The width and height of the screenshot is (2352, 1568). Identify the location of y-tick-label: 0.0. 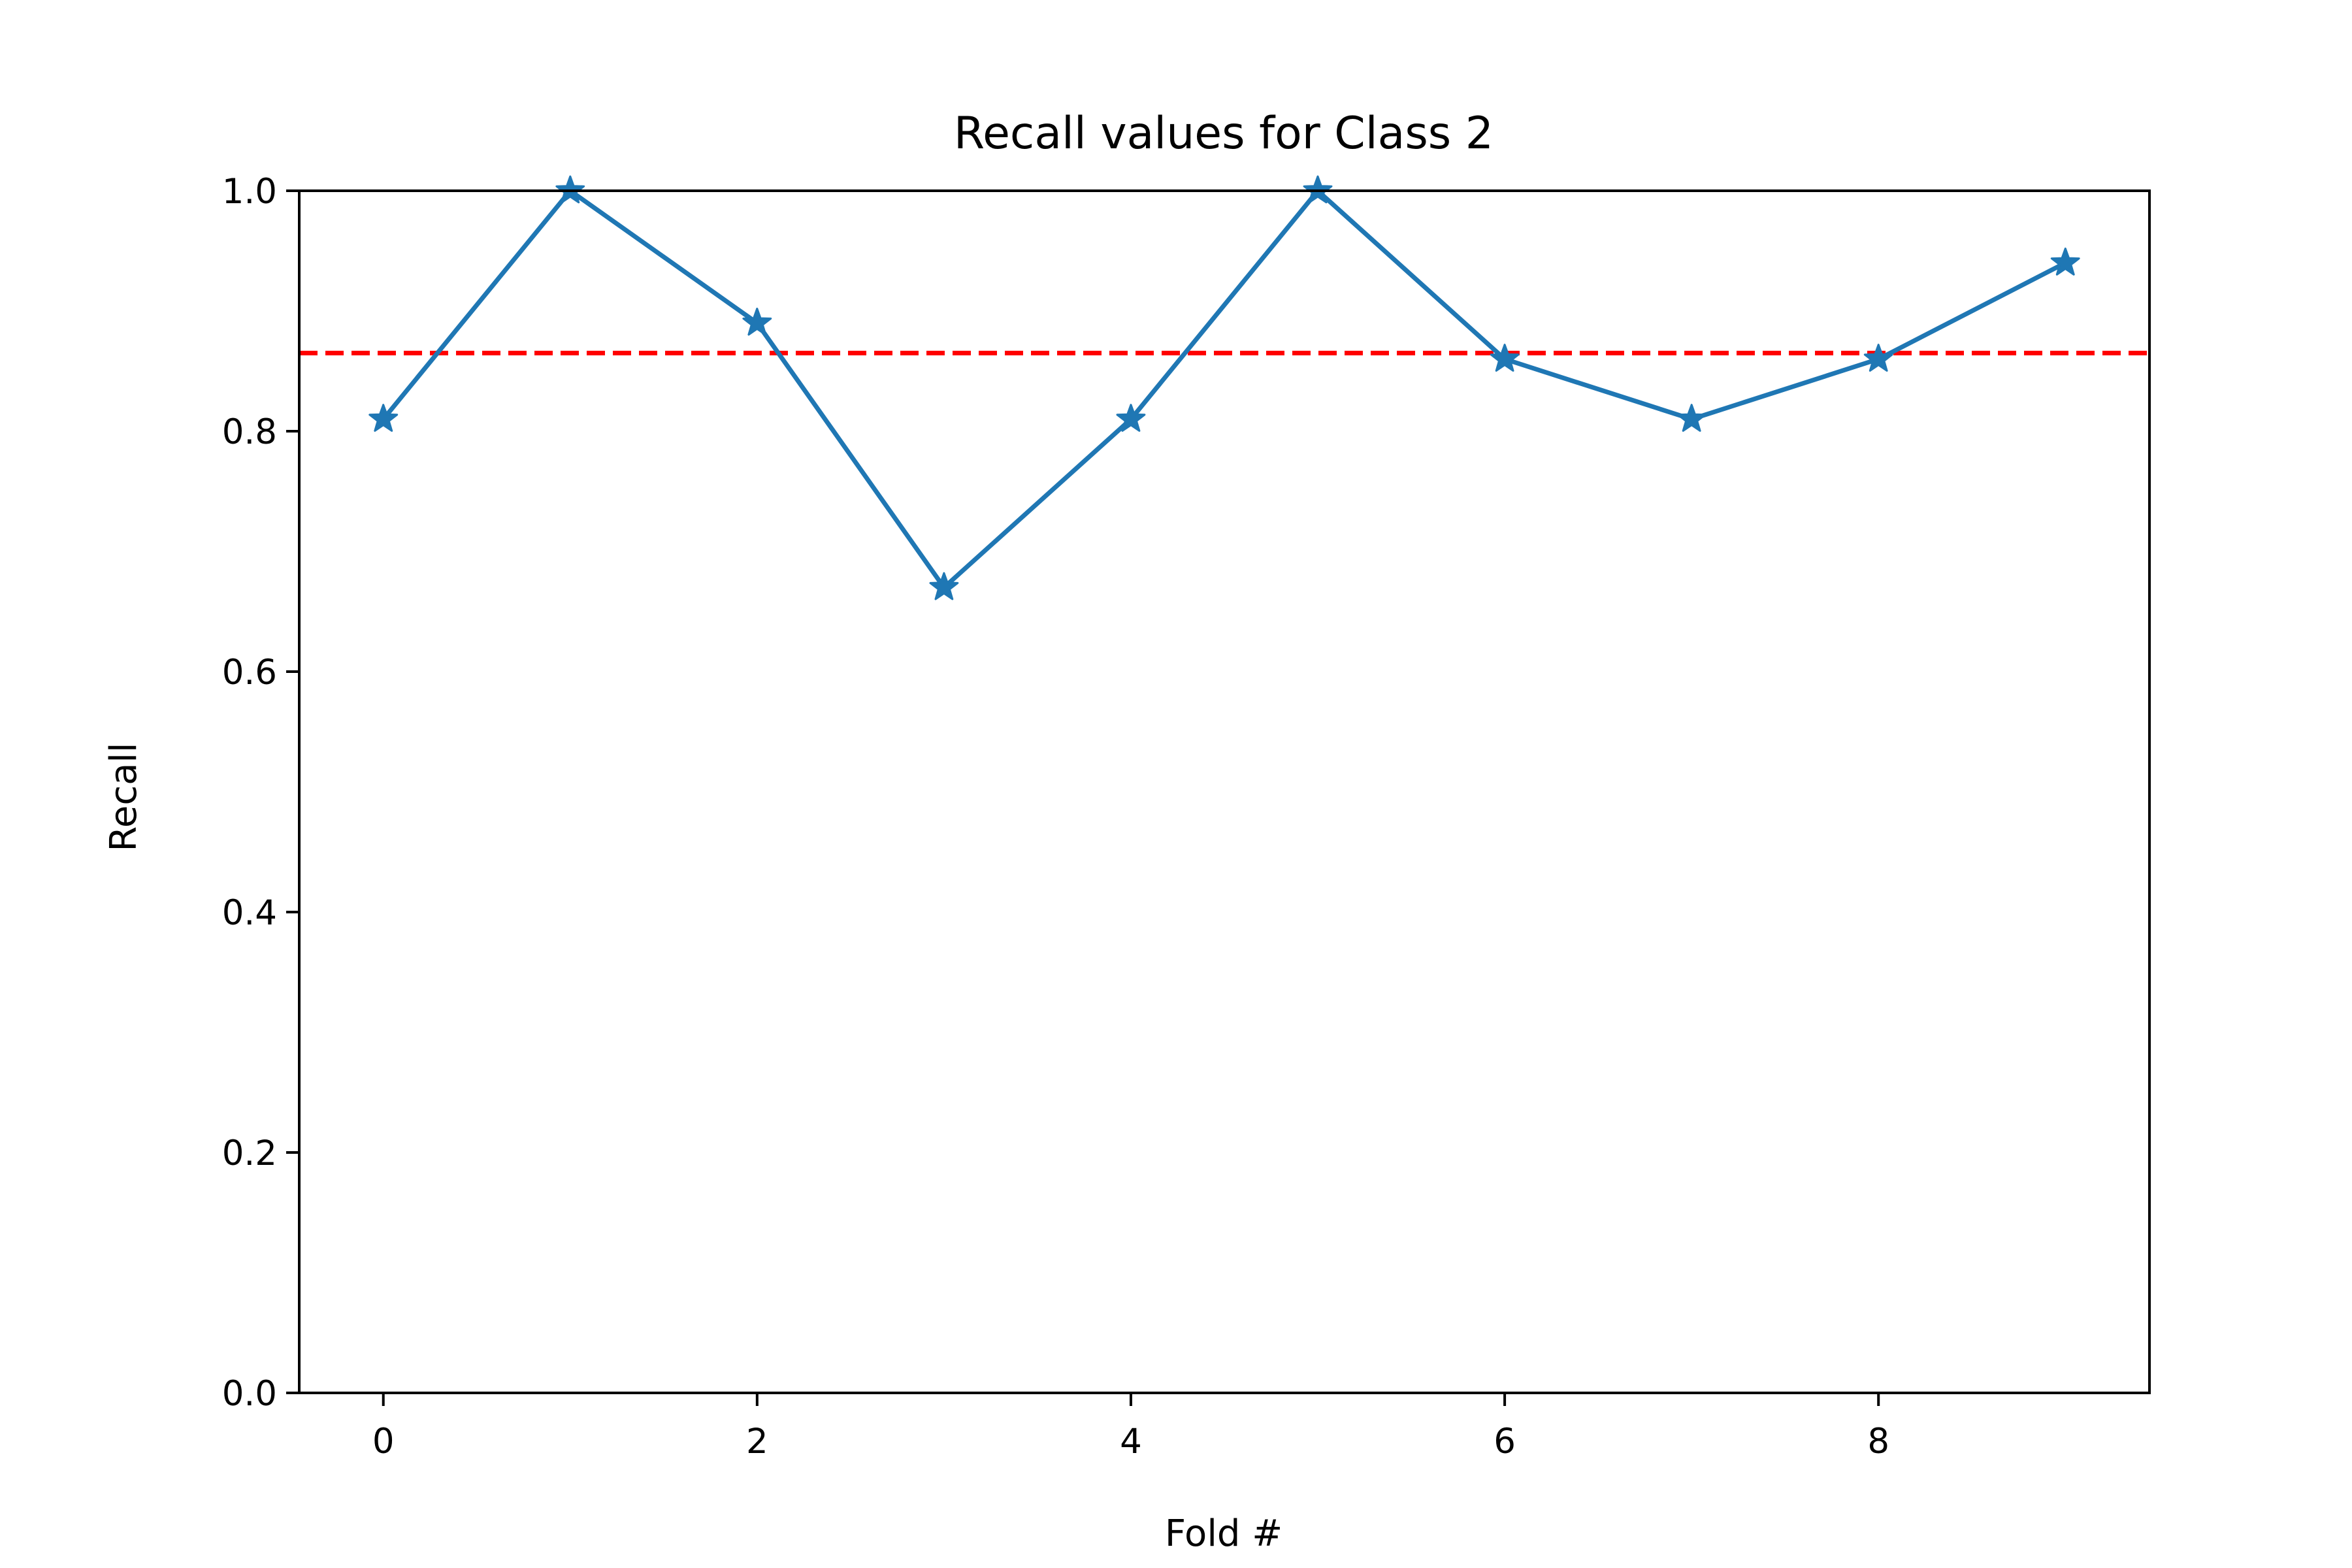
(249, 1394).